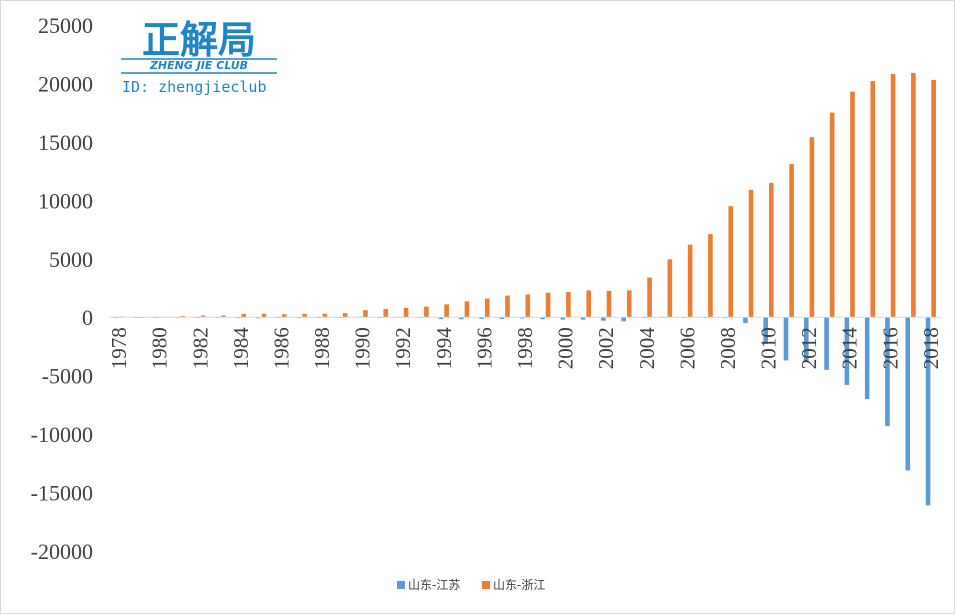 This screenshot has height=615, width=955. Describe the element at coordinates (65, 25) in the screenshot. I see `y-tick-label: 25000` at that location.